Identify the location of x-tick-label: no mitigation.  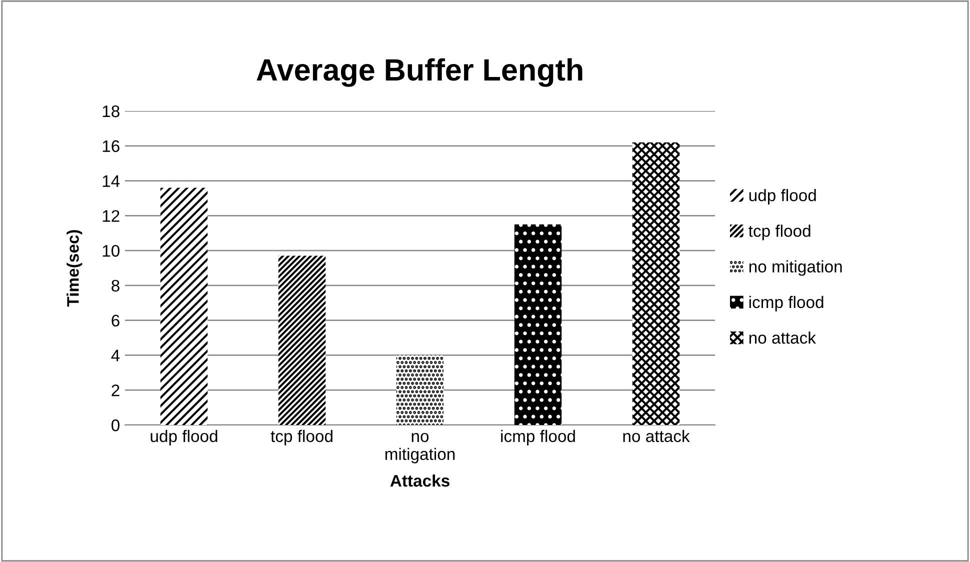
(420, 448).